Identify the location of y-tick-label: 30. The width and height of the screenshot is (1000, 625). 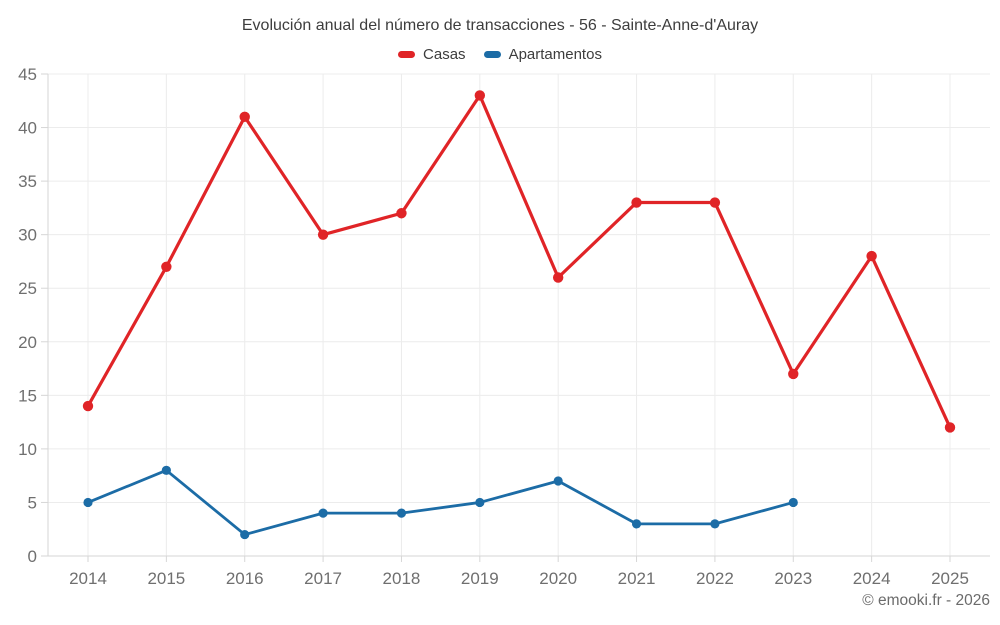
(27, 235).